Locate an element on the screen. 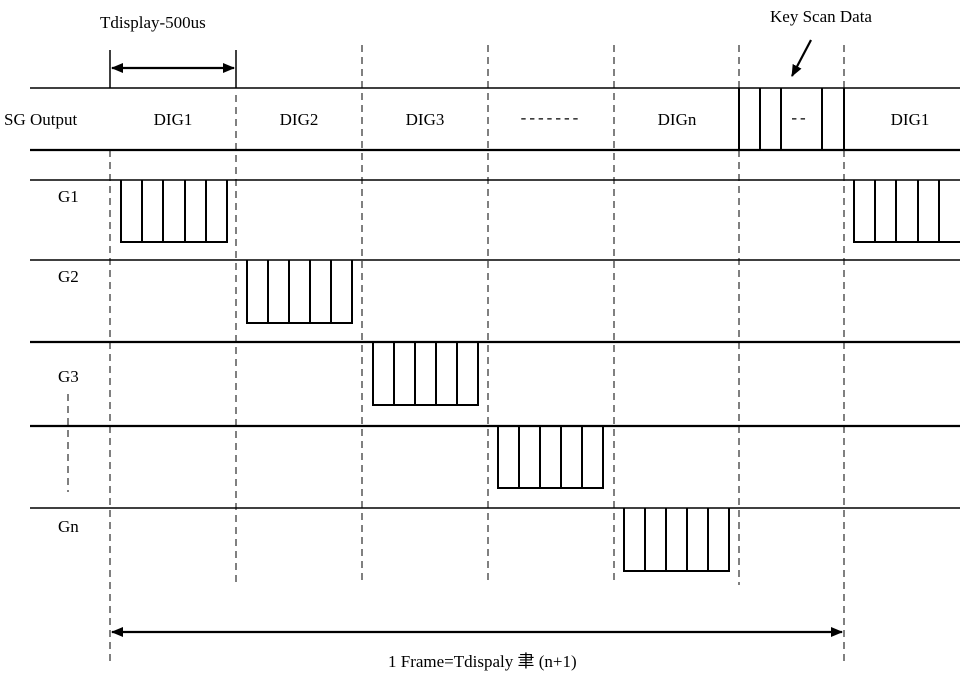  dig-cell-1: DIG1 is located at coordinates (173, 119).